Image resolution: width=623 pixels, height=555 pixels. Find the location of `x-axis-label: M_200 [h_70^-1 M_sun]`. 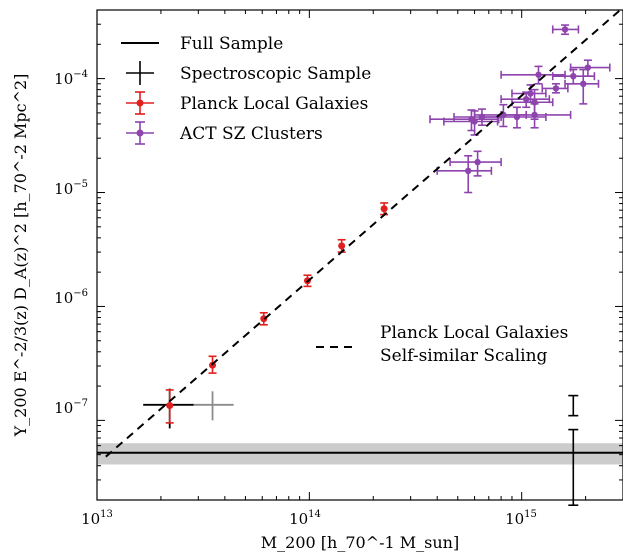

x-axis-label: M_200 [h_70^-1 M_sun] is located at coordinates (360, 542).